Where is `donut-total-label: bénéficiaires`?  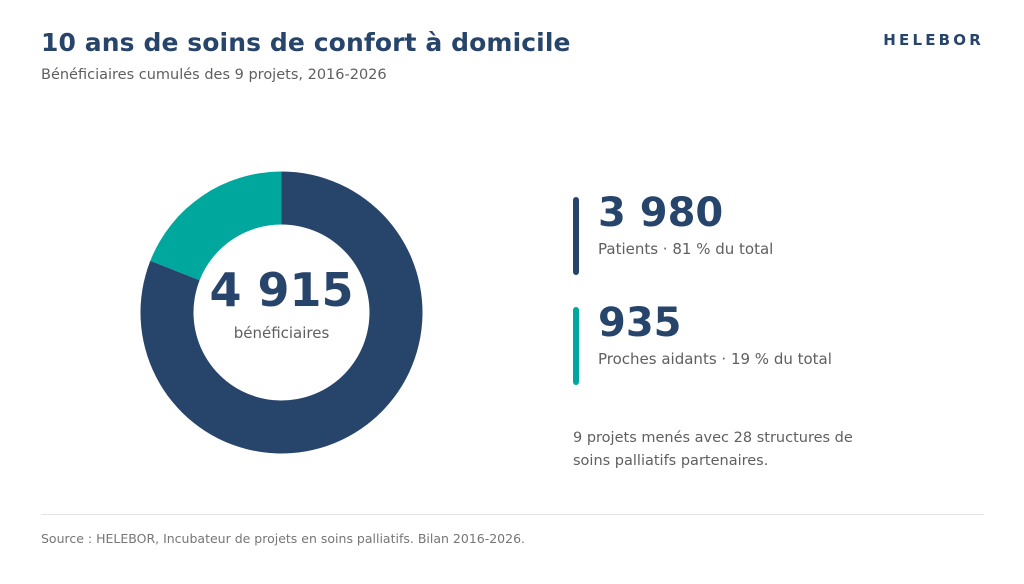
donut-total-label: bénéficiaires is located at coordinates (281, 333).